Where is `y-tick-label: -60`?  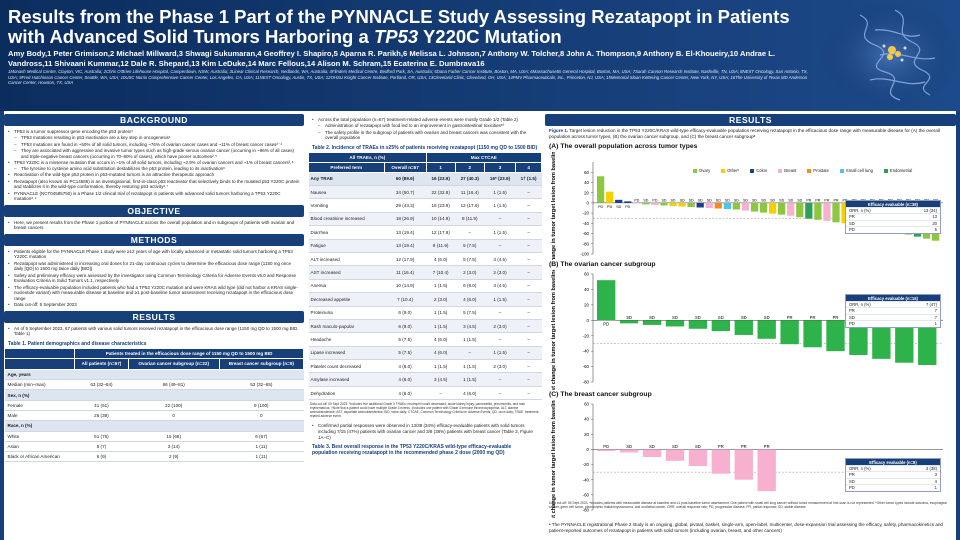 y-tick-label: -60 is located at coordinates (586, 366).